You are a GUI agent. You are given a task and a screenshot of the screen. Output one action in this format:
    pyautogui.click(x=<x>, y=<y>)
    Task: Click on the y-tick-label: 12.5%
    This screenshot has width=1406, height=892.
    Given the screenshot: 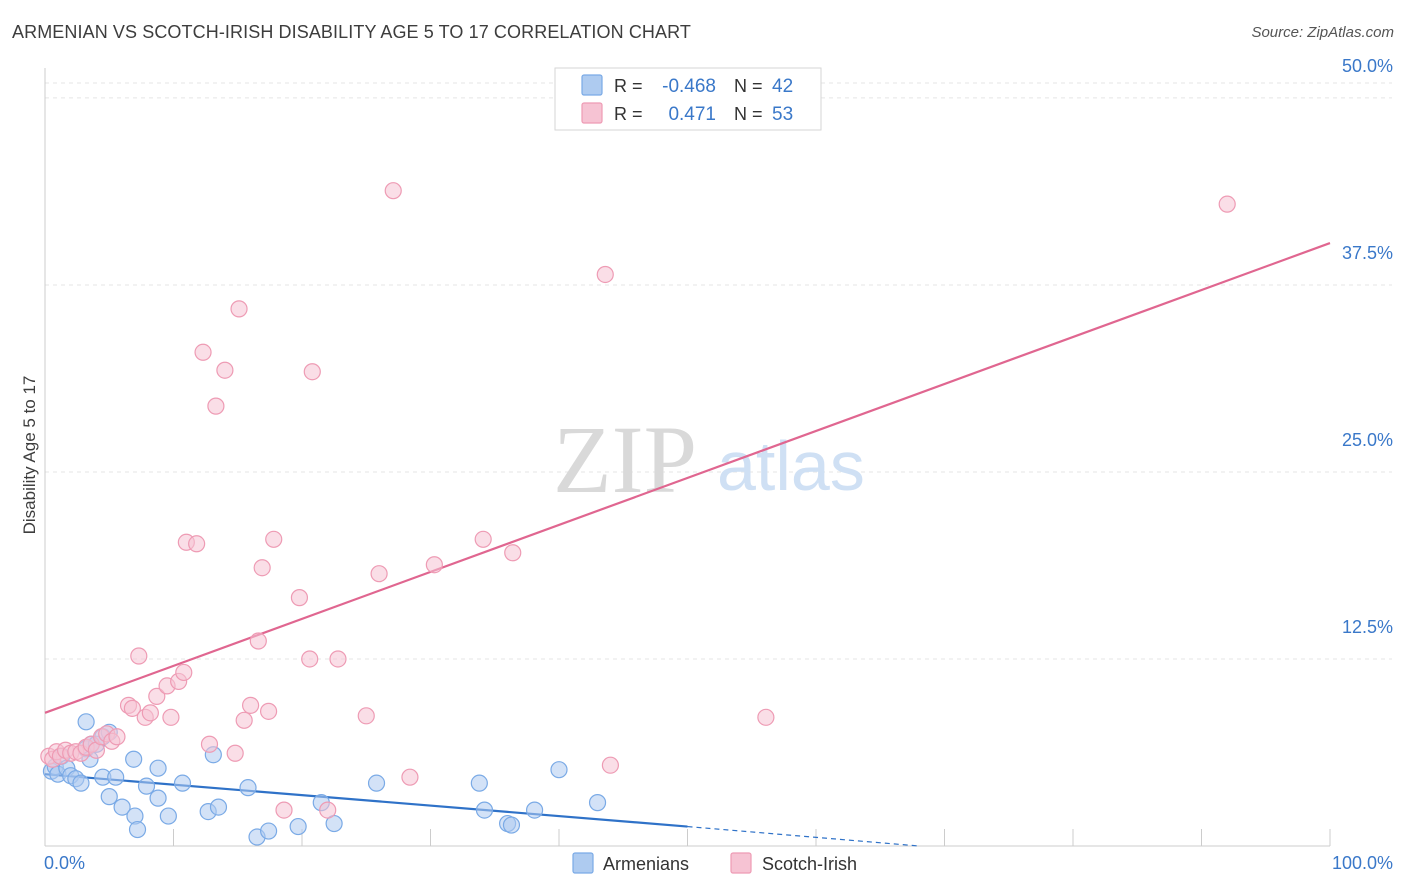 What is the action you would take?
    pyautogui.click(x=1367, y=627)
    